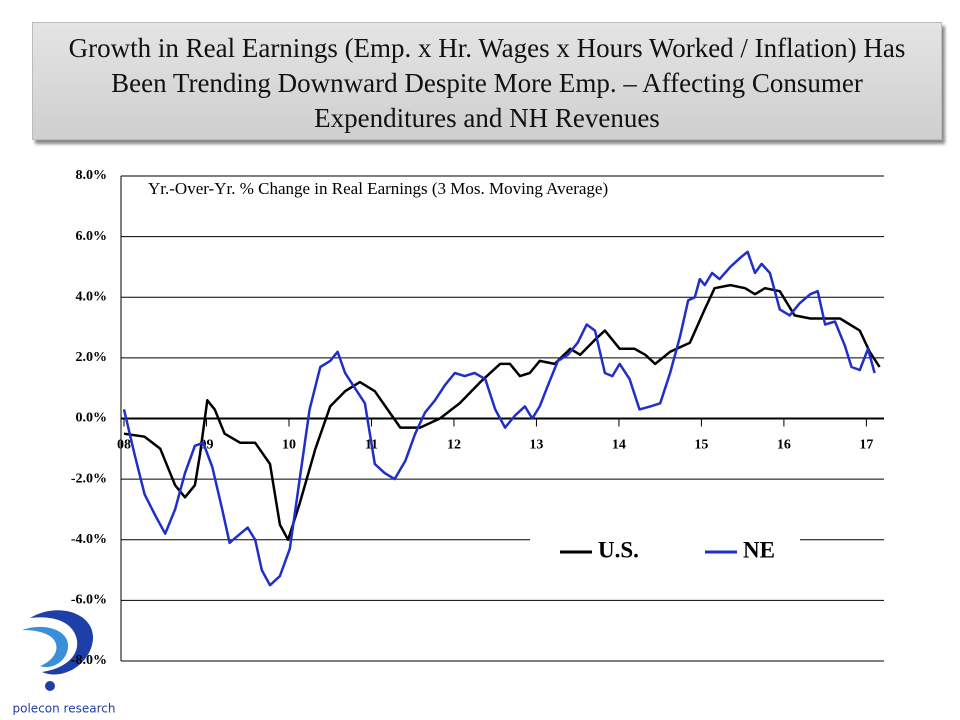  Describe the element at coordinates (92, 296) in the screenshot. I see `y-tick-label: 4.0%` at that location.